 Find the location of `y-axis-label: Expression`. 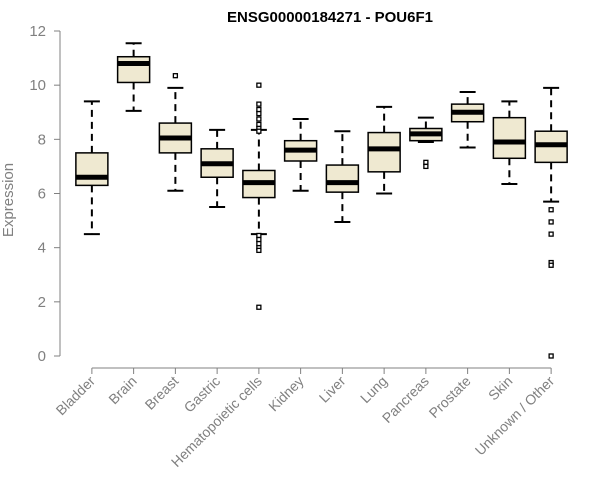

y-axis-label: Expression is located at coordinates (8, 200).